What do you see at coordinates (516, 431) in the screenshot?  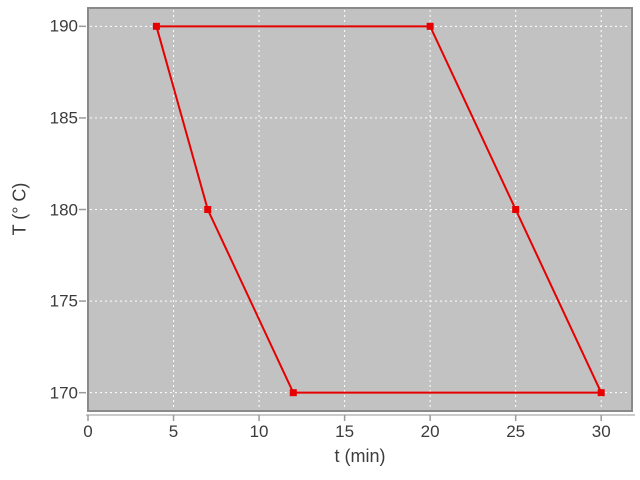 I see `x-tick-label: 25` at bounding box center [516, 431].